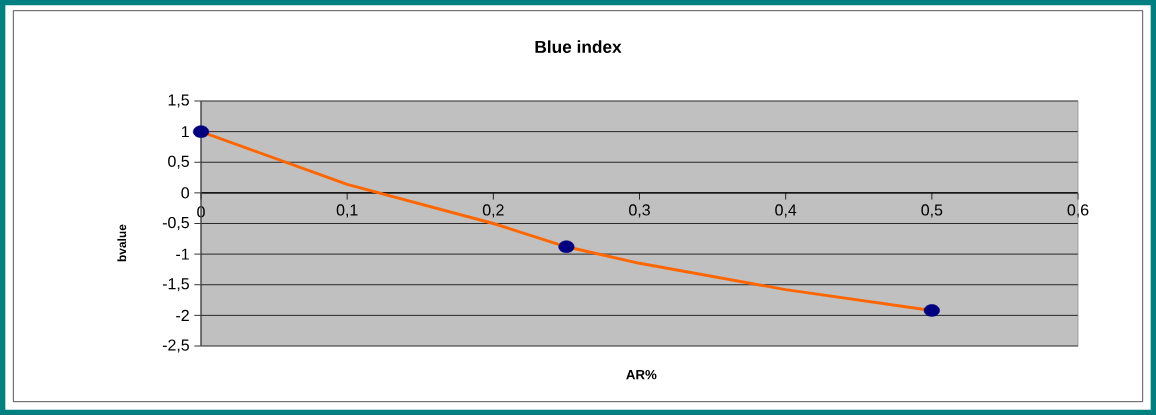 This screenshot has height=415, width=1156. I want to click on x-tick-label: 0,2, so click(493, 211).